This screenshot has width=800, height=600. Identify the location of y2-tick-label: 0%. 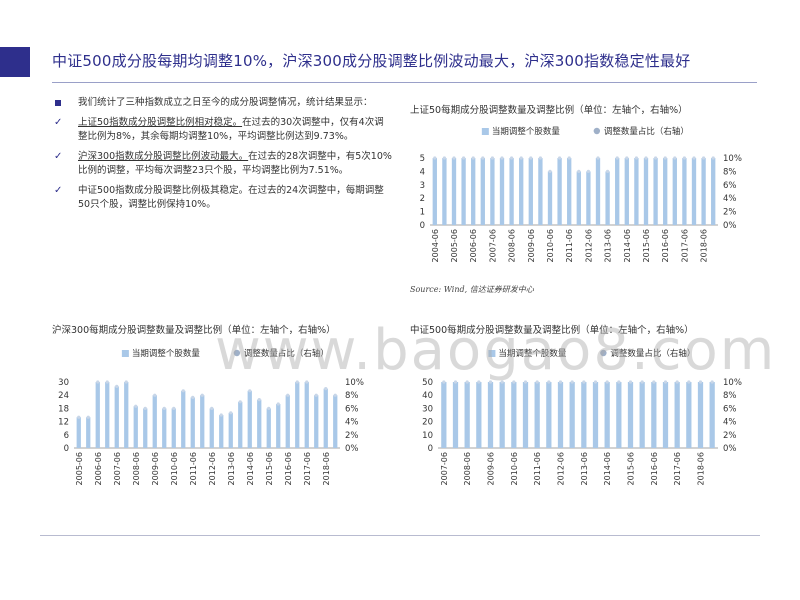
(730, 226).